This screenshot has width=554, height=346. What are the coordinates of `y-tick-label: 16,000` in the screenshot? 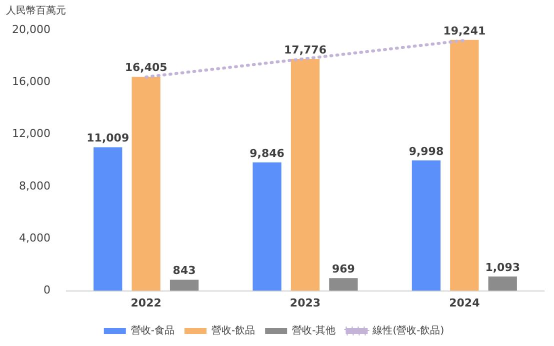 It's located at (31, 81).